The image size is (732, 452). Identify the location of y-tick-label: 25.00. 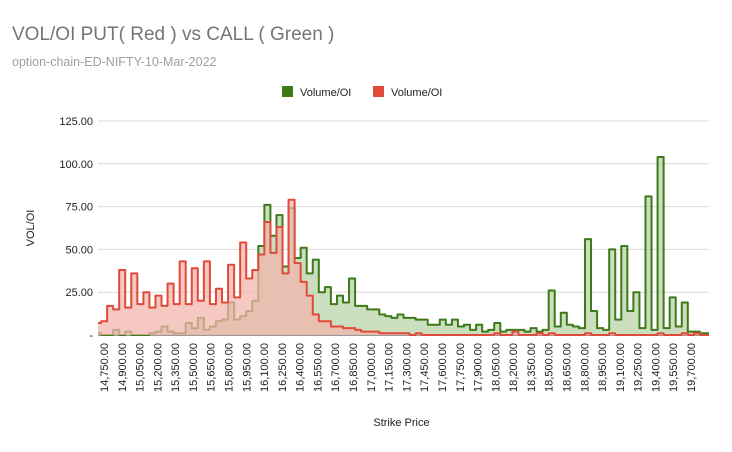
(79, 293).